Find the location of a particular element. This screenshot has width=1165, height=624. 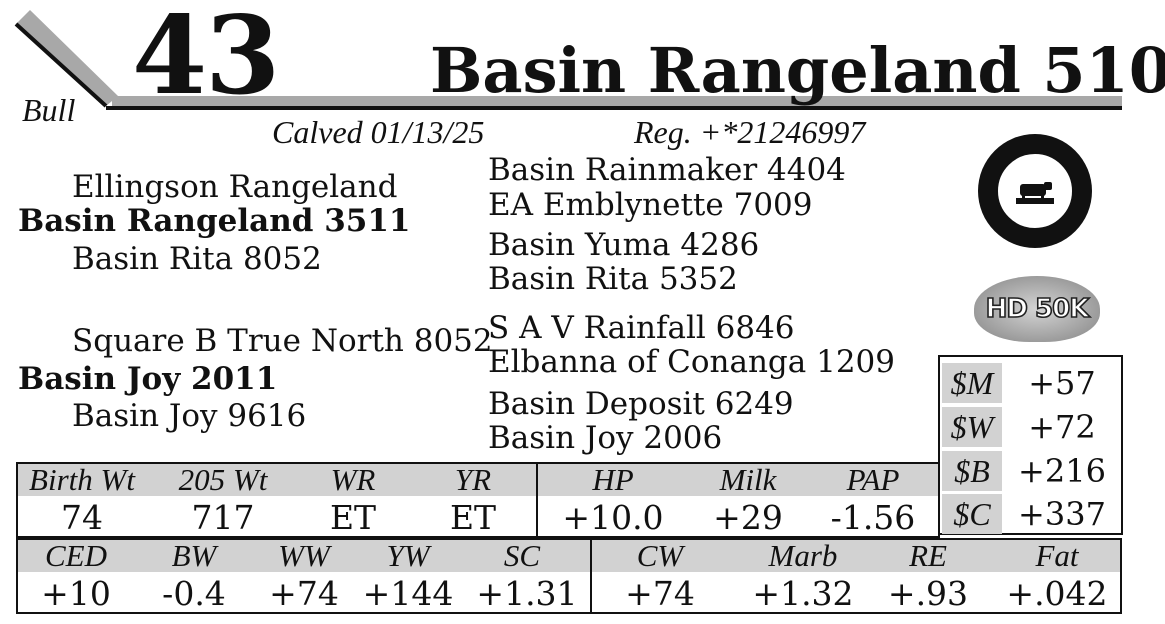

registration-number: Reg. +*21246997 is located at coordinates (750, 132).